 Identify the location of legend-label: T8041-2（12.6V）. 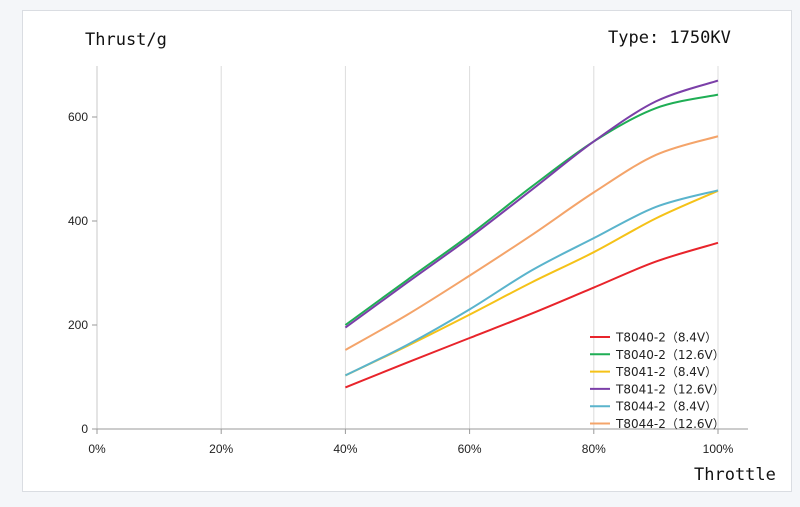
(670, 389).